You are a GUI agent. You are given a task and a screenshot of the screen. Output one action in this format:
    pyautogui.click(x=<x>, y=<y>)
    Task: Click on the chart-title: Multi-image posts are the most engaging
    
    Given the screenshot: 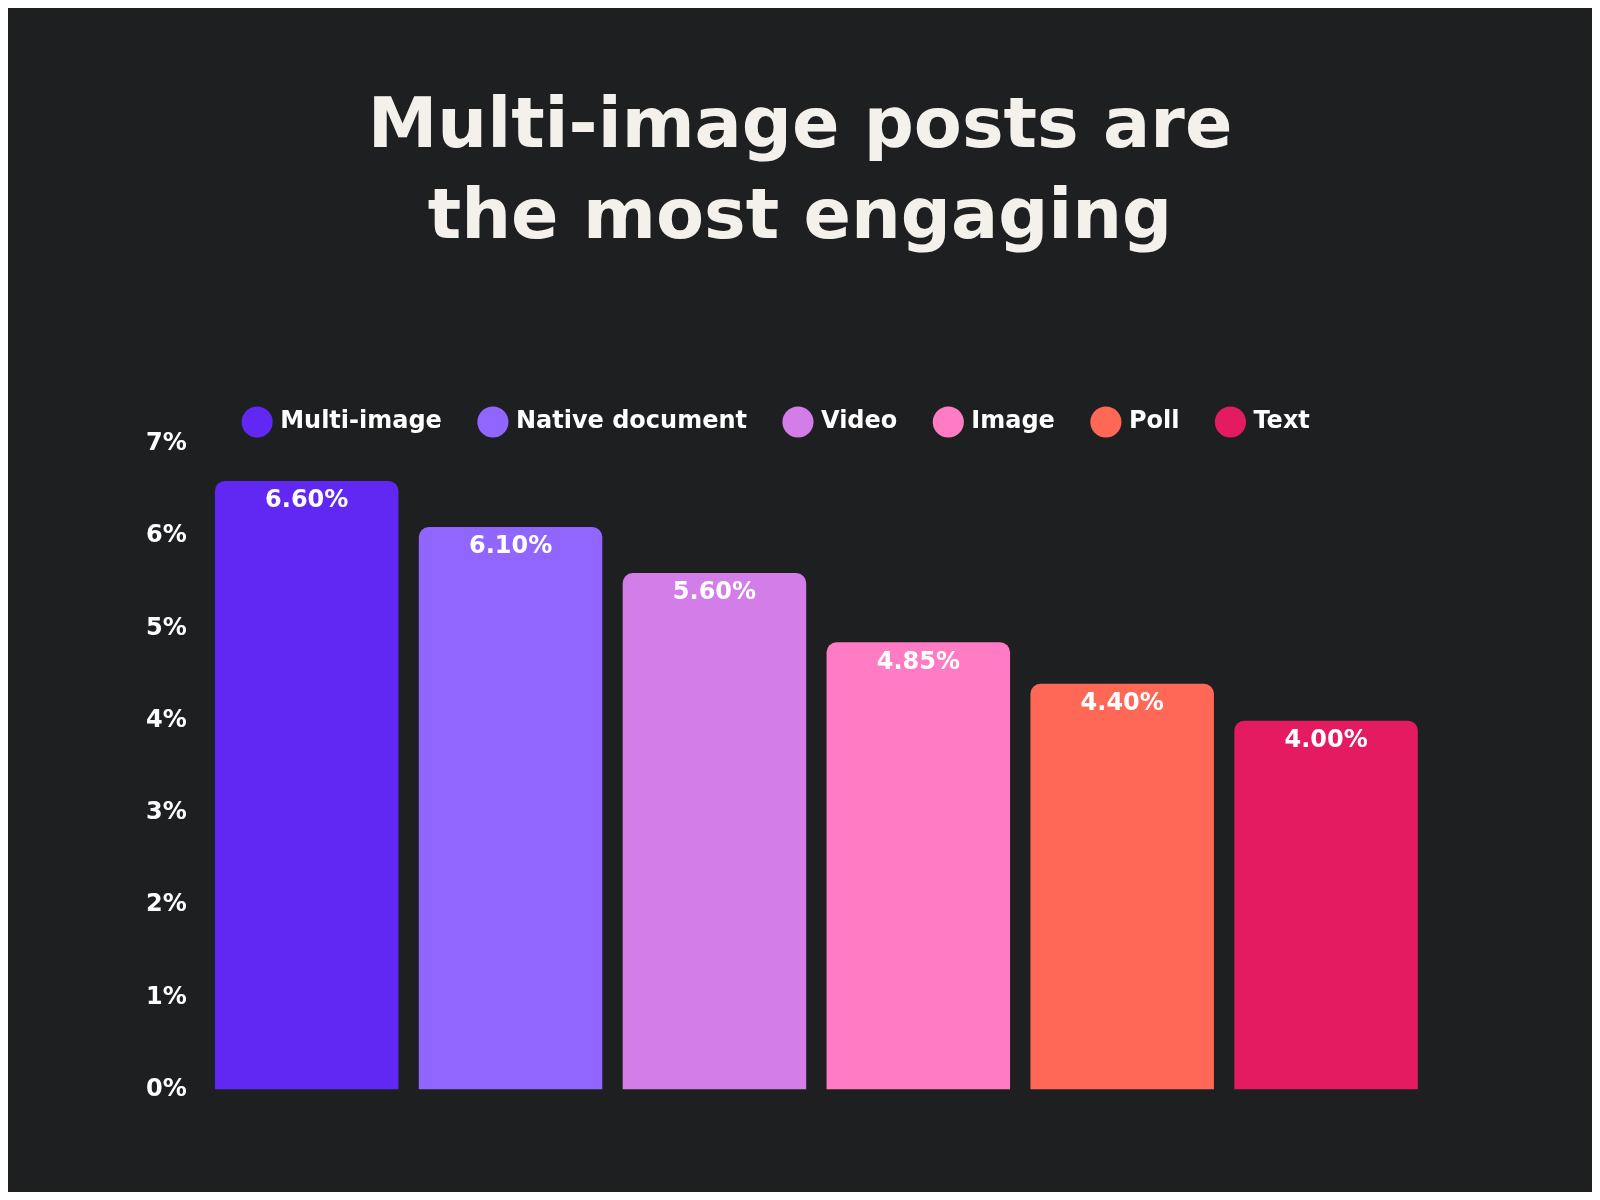 What is the action you would take?
    pyautogui.click(x=800, y=169)
    